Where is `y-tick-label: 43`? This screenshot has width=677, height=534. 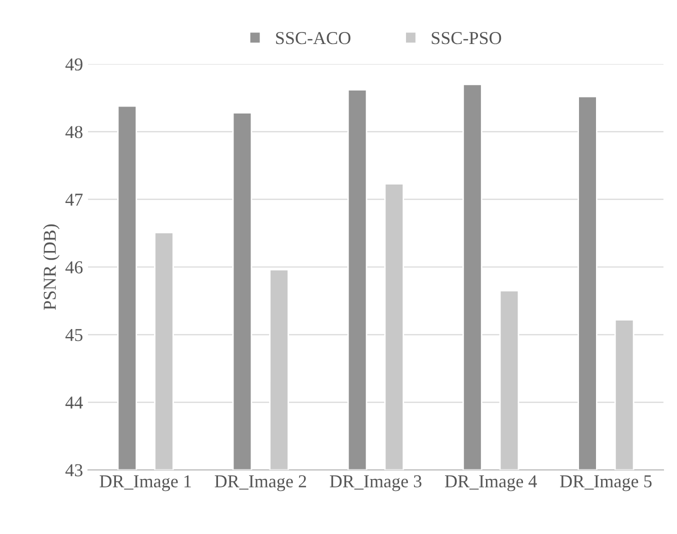 y-tick-label: 43 is located at coordinates (73, 470).